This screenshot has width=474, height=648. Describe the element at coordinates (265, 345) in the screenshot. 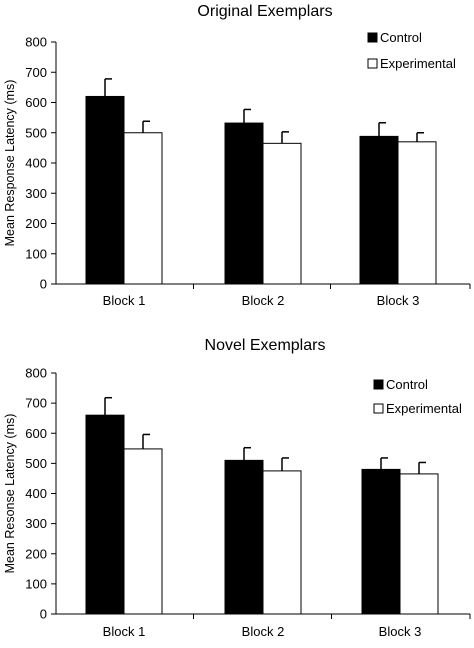

I see `chart-title: Novel Exemplars` at that location.